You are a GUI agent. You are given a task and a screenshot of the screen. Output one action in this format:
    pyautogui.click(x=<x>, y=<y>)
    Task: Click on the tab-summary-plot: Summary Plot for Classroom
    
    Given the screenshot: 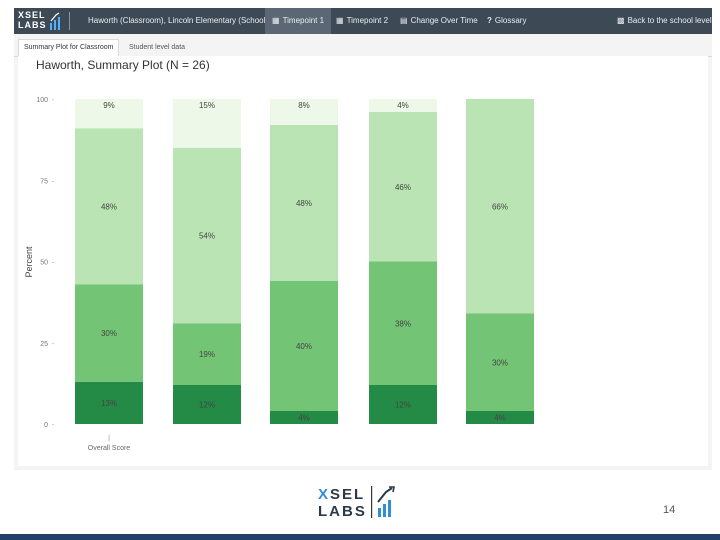 What is the action you would take?
    pyautogui.click(x=69, y=47)
    